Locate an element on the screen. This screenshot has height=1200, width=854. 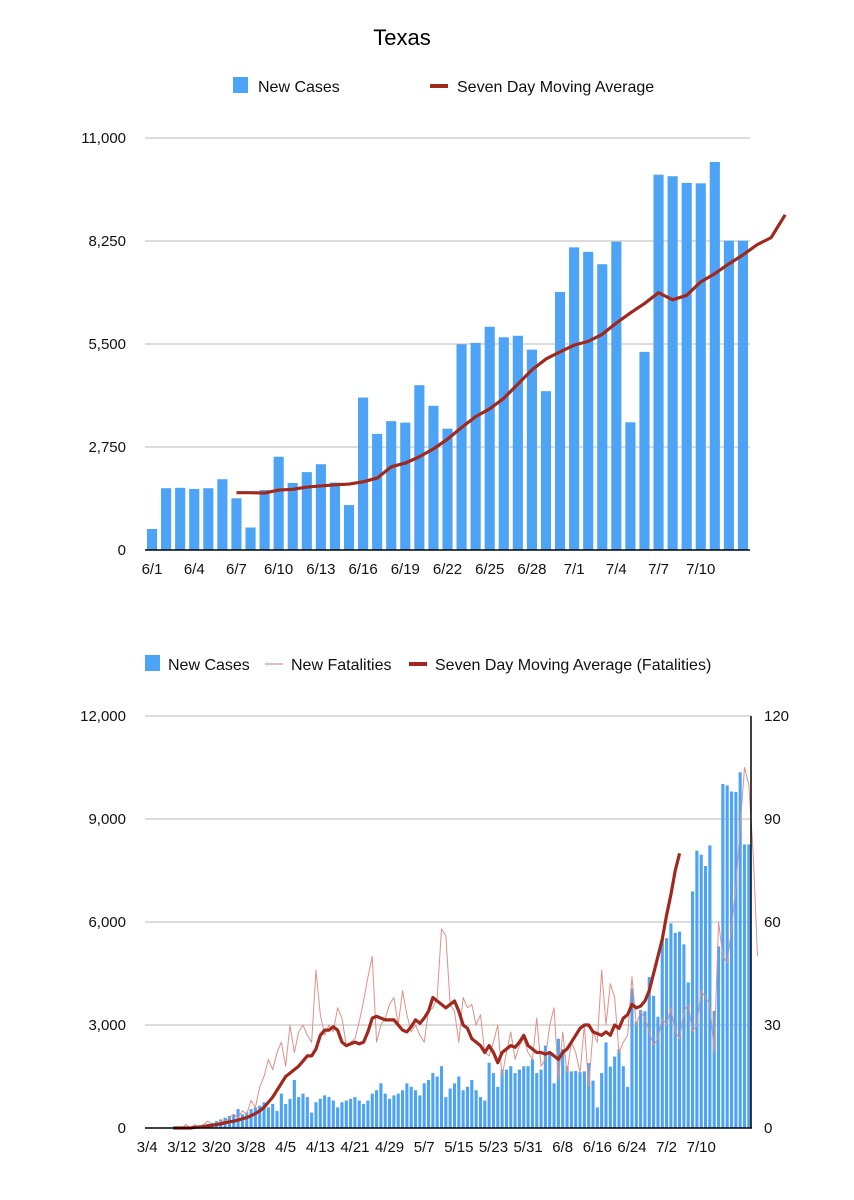
x-tick-label: 4/29 is located at coordinates (389, 1147).